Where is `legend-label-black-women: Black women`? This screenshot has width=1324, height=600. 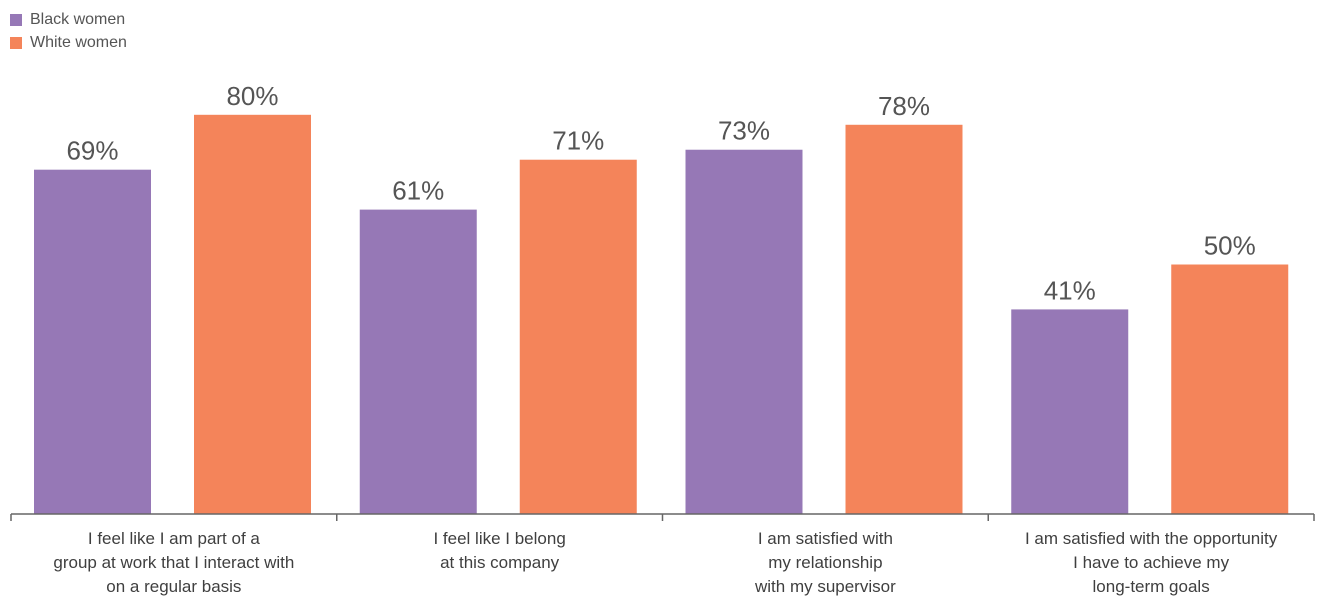 legend-label-black-women: Black women is located at coordinates (78, 19).